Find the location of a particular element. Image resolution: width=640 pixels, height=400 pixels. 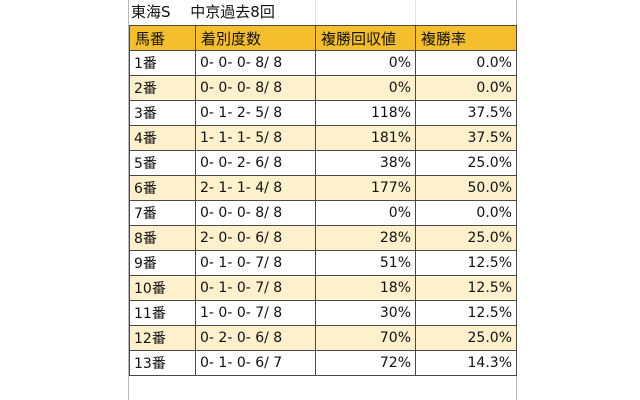

place-return-cell: 72% is located at coordinates (365, 363).